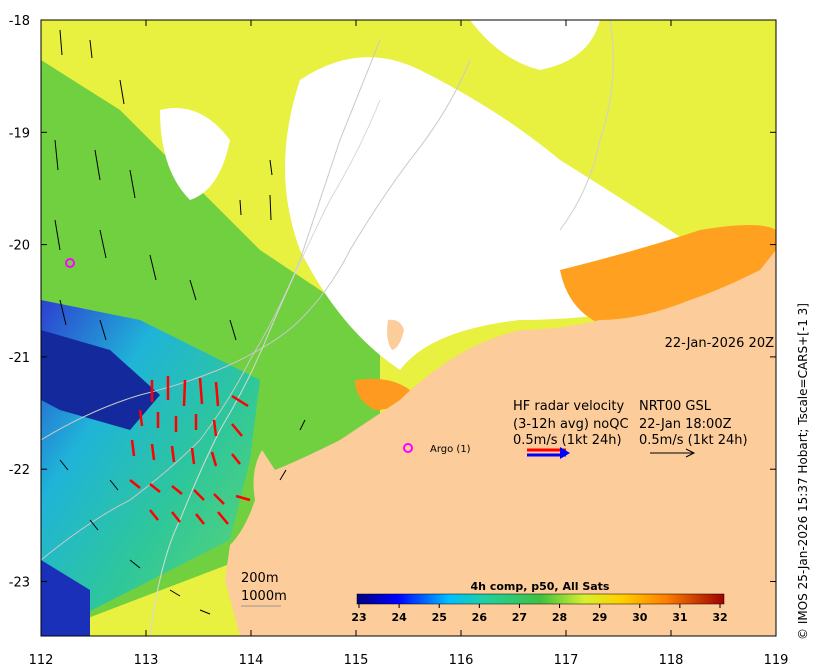 This screenshot has width=819, height=672. What do you see at coordinates (19, 246) in the screenshot?
I see `y-tick-label: -20` at bounding box center [19, 246].